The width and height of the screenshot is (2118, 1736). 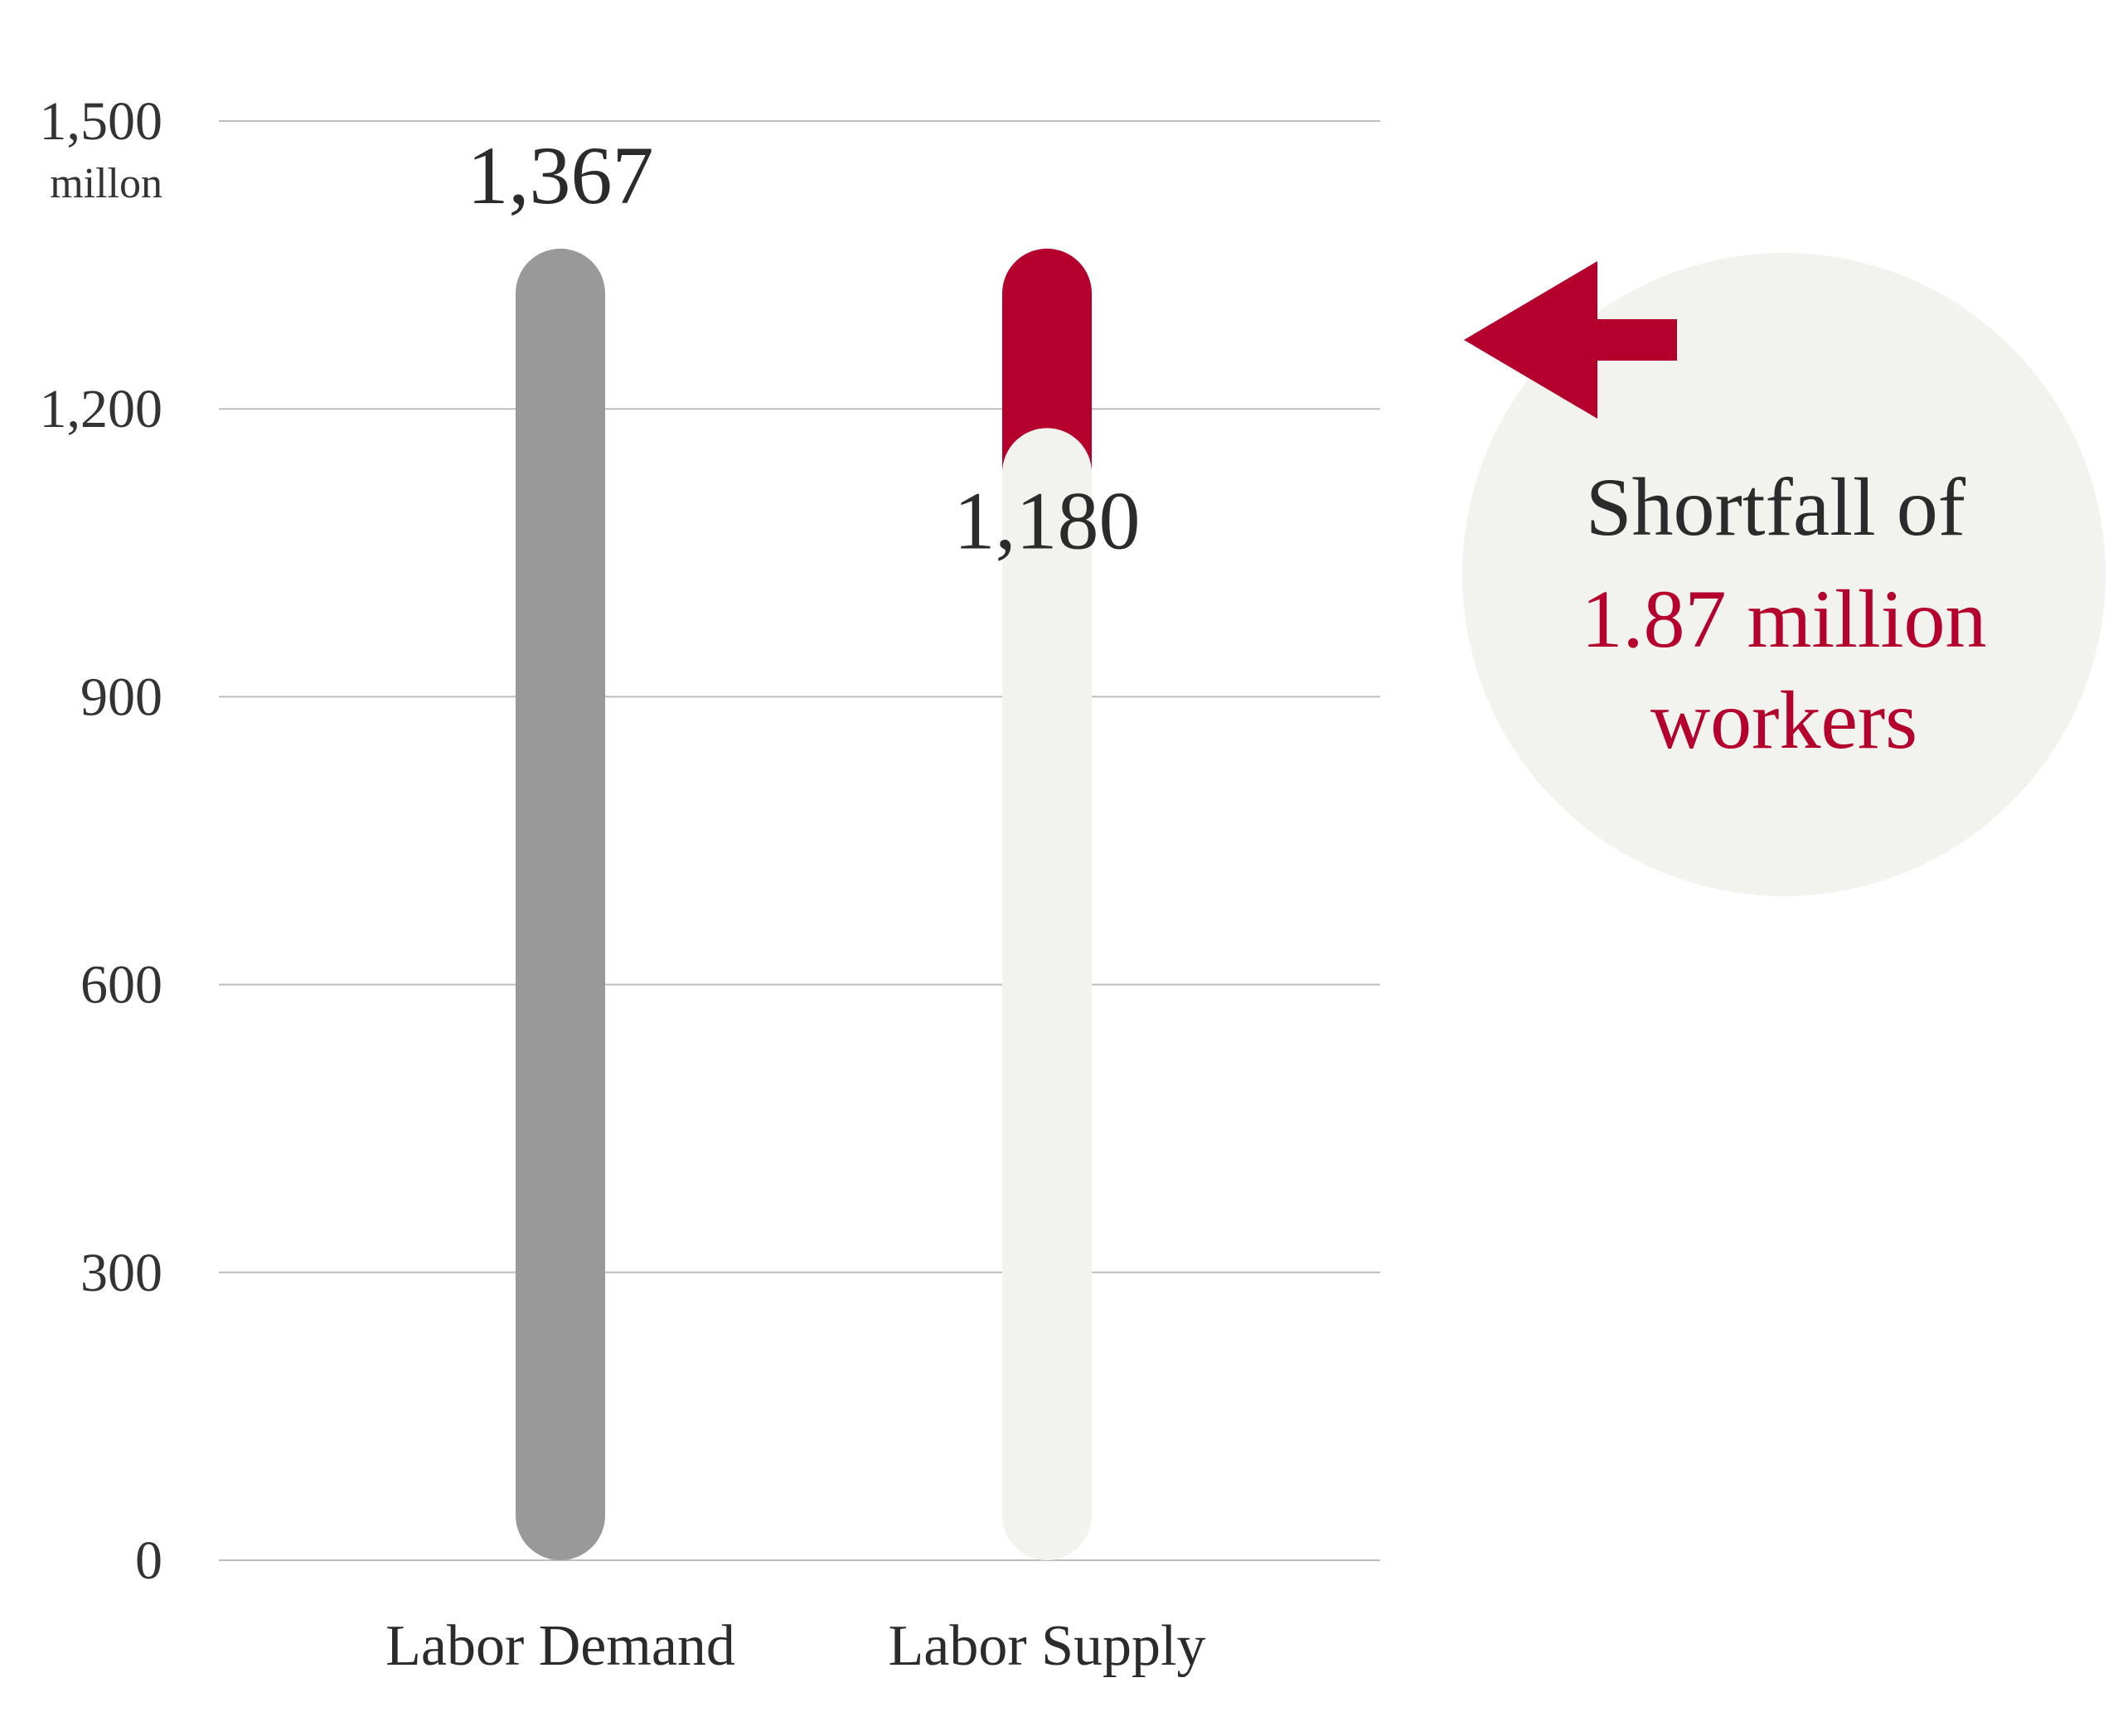 I want to click on callout-circle, so click(x=1784, y=574).